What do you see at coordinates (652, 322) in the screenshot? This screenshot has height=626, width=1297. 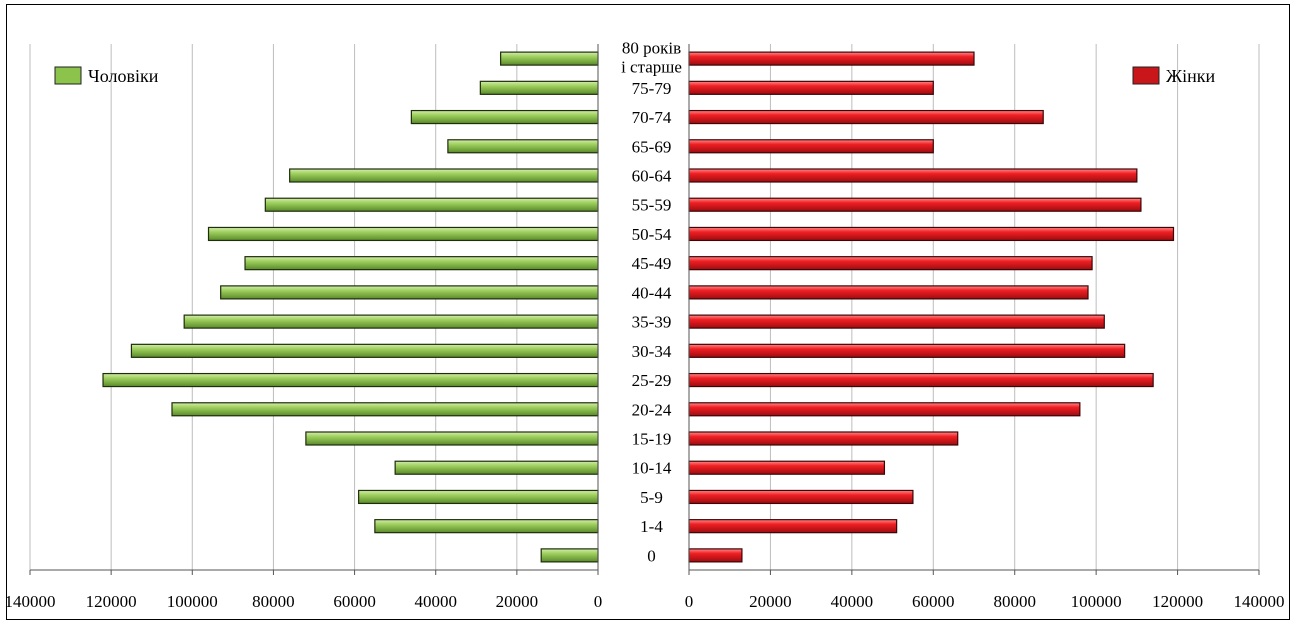 I see `category-label-35-39: 35-39` at bounding box center [652, 322].